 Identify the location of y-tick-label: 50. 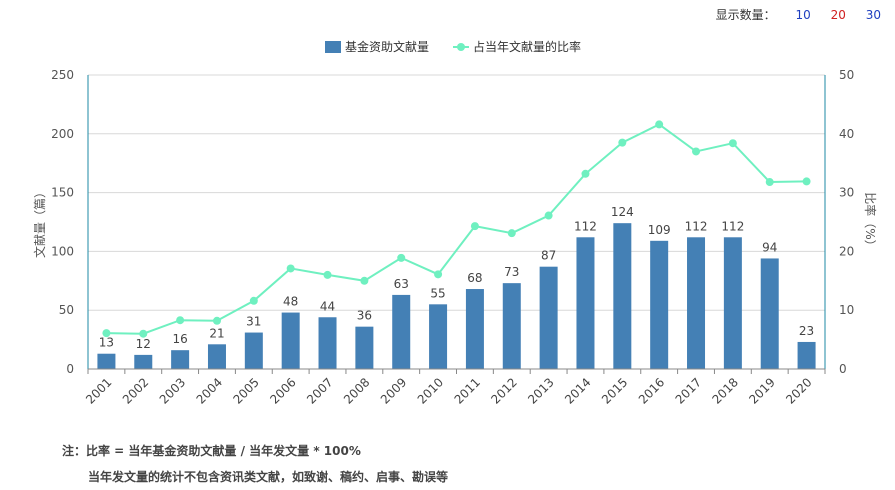
(66, 310).